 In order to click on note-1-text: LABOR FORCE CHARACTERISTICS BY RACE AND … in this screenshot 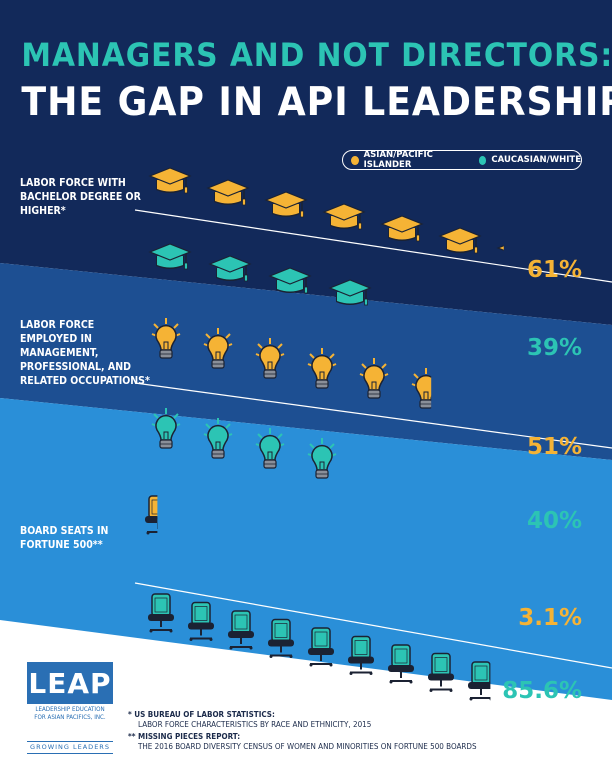, I will do `click(255, 724)`.